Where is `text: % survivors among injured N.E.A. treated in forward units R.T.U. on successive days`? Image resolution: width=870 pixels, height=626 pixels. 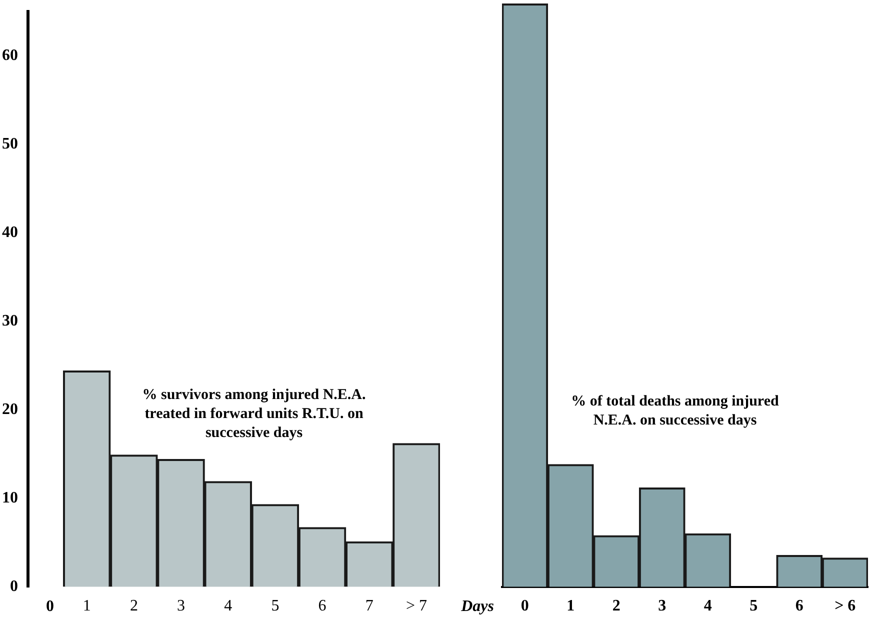
text: % survivors among injured N.E.A. treated in forward units R.T.U. on successive days is located at coordinates (254, 414).